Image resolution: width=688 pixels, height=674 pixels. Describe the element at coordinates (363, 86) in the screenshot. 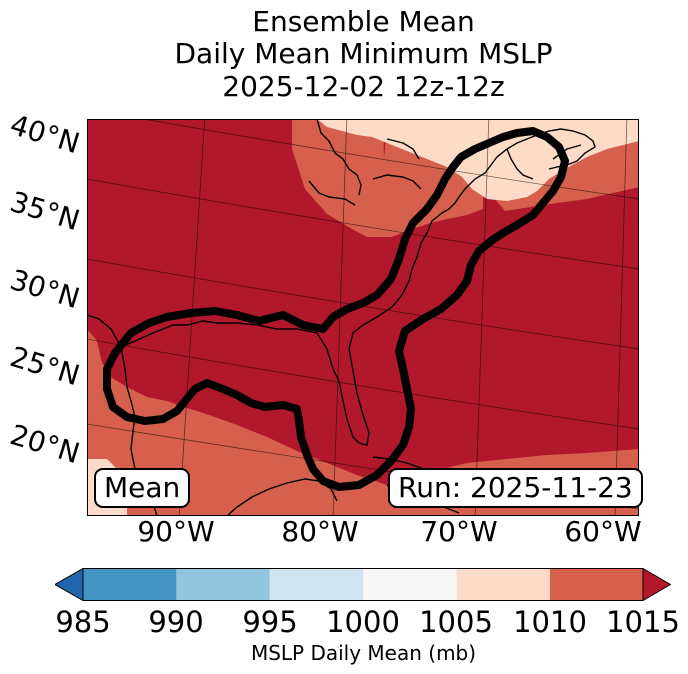

I see `map-title-line-3: 2025-12-02 12z-12z` at that location.